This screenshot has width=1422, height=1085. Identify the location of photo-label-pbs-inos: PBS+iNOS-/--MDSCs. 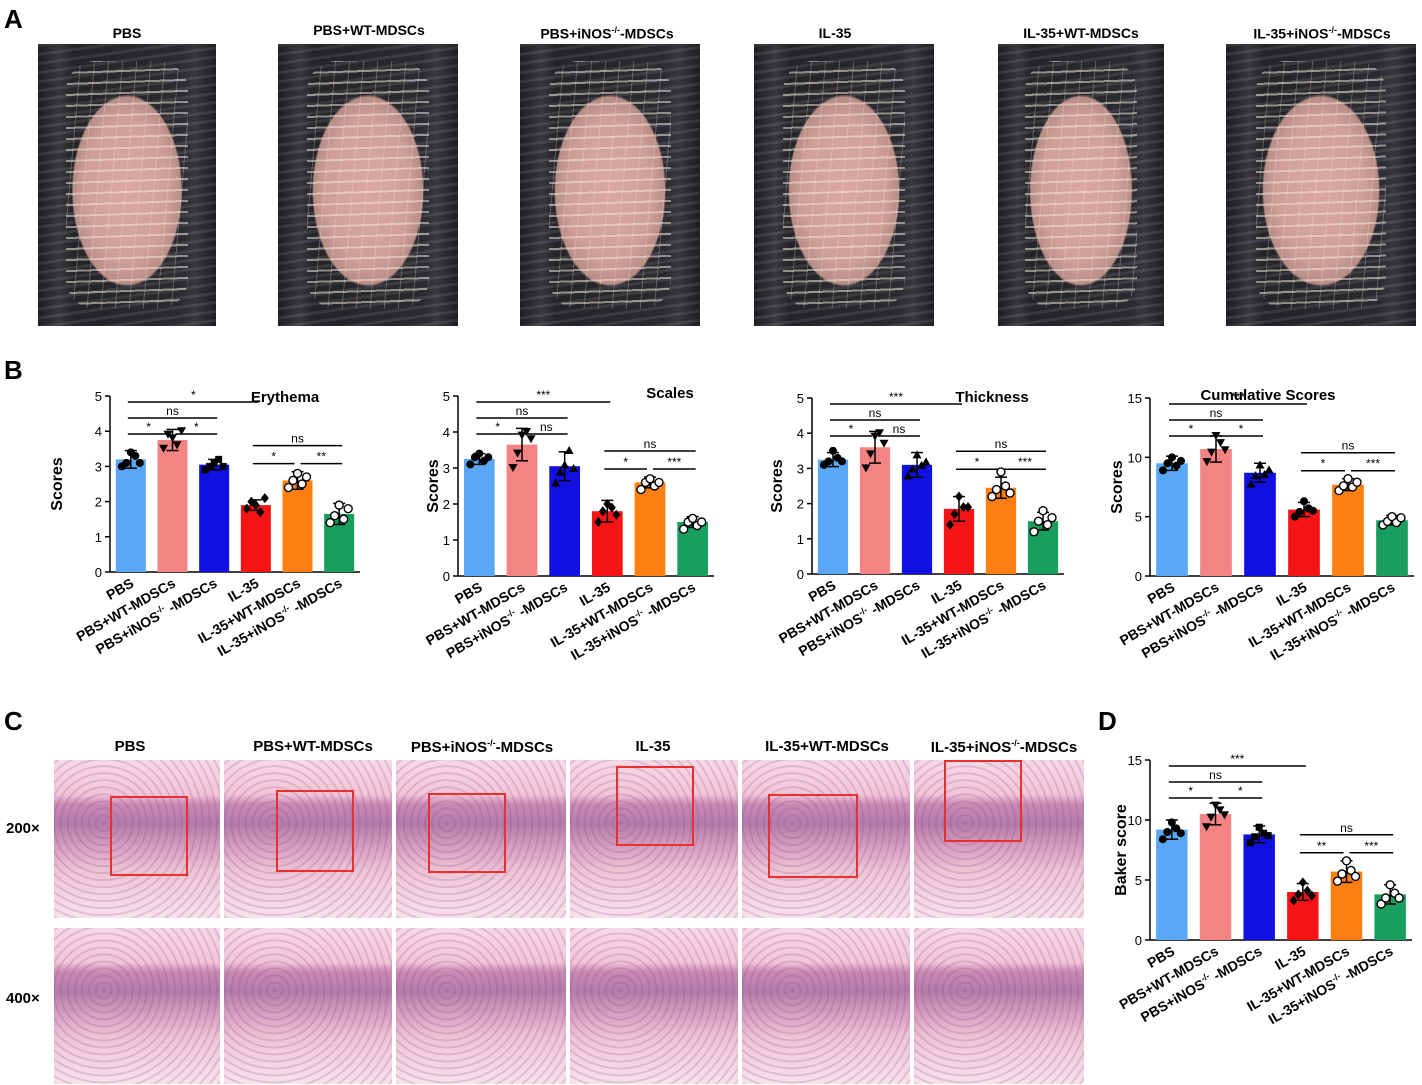
(607, 33).